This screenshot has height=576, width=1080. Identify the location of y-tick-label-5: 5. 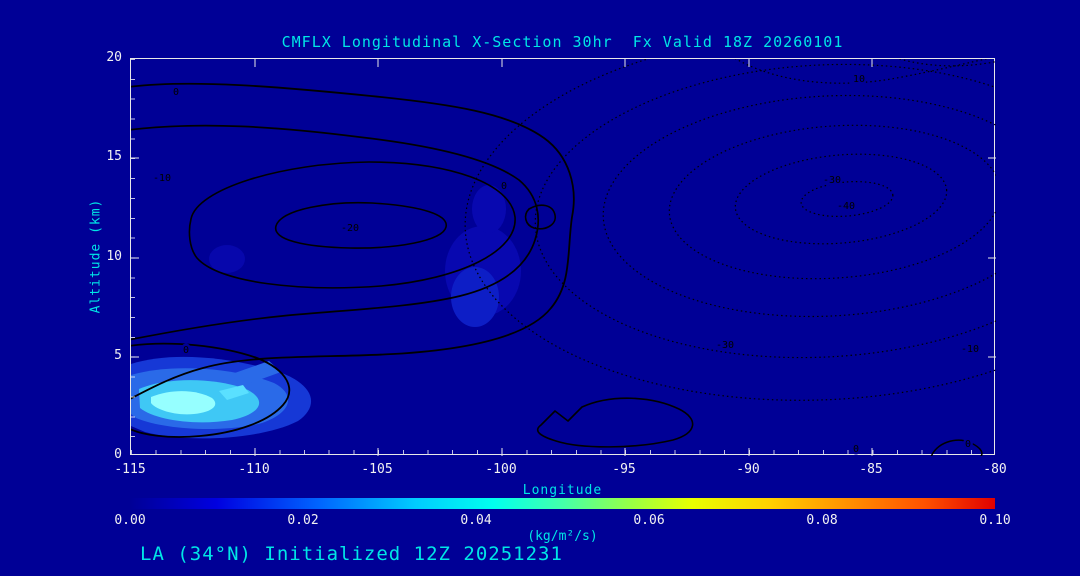
(118, 355).